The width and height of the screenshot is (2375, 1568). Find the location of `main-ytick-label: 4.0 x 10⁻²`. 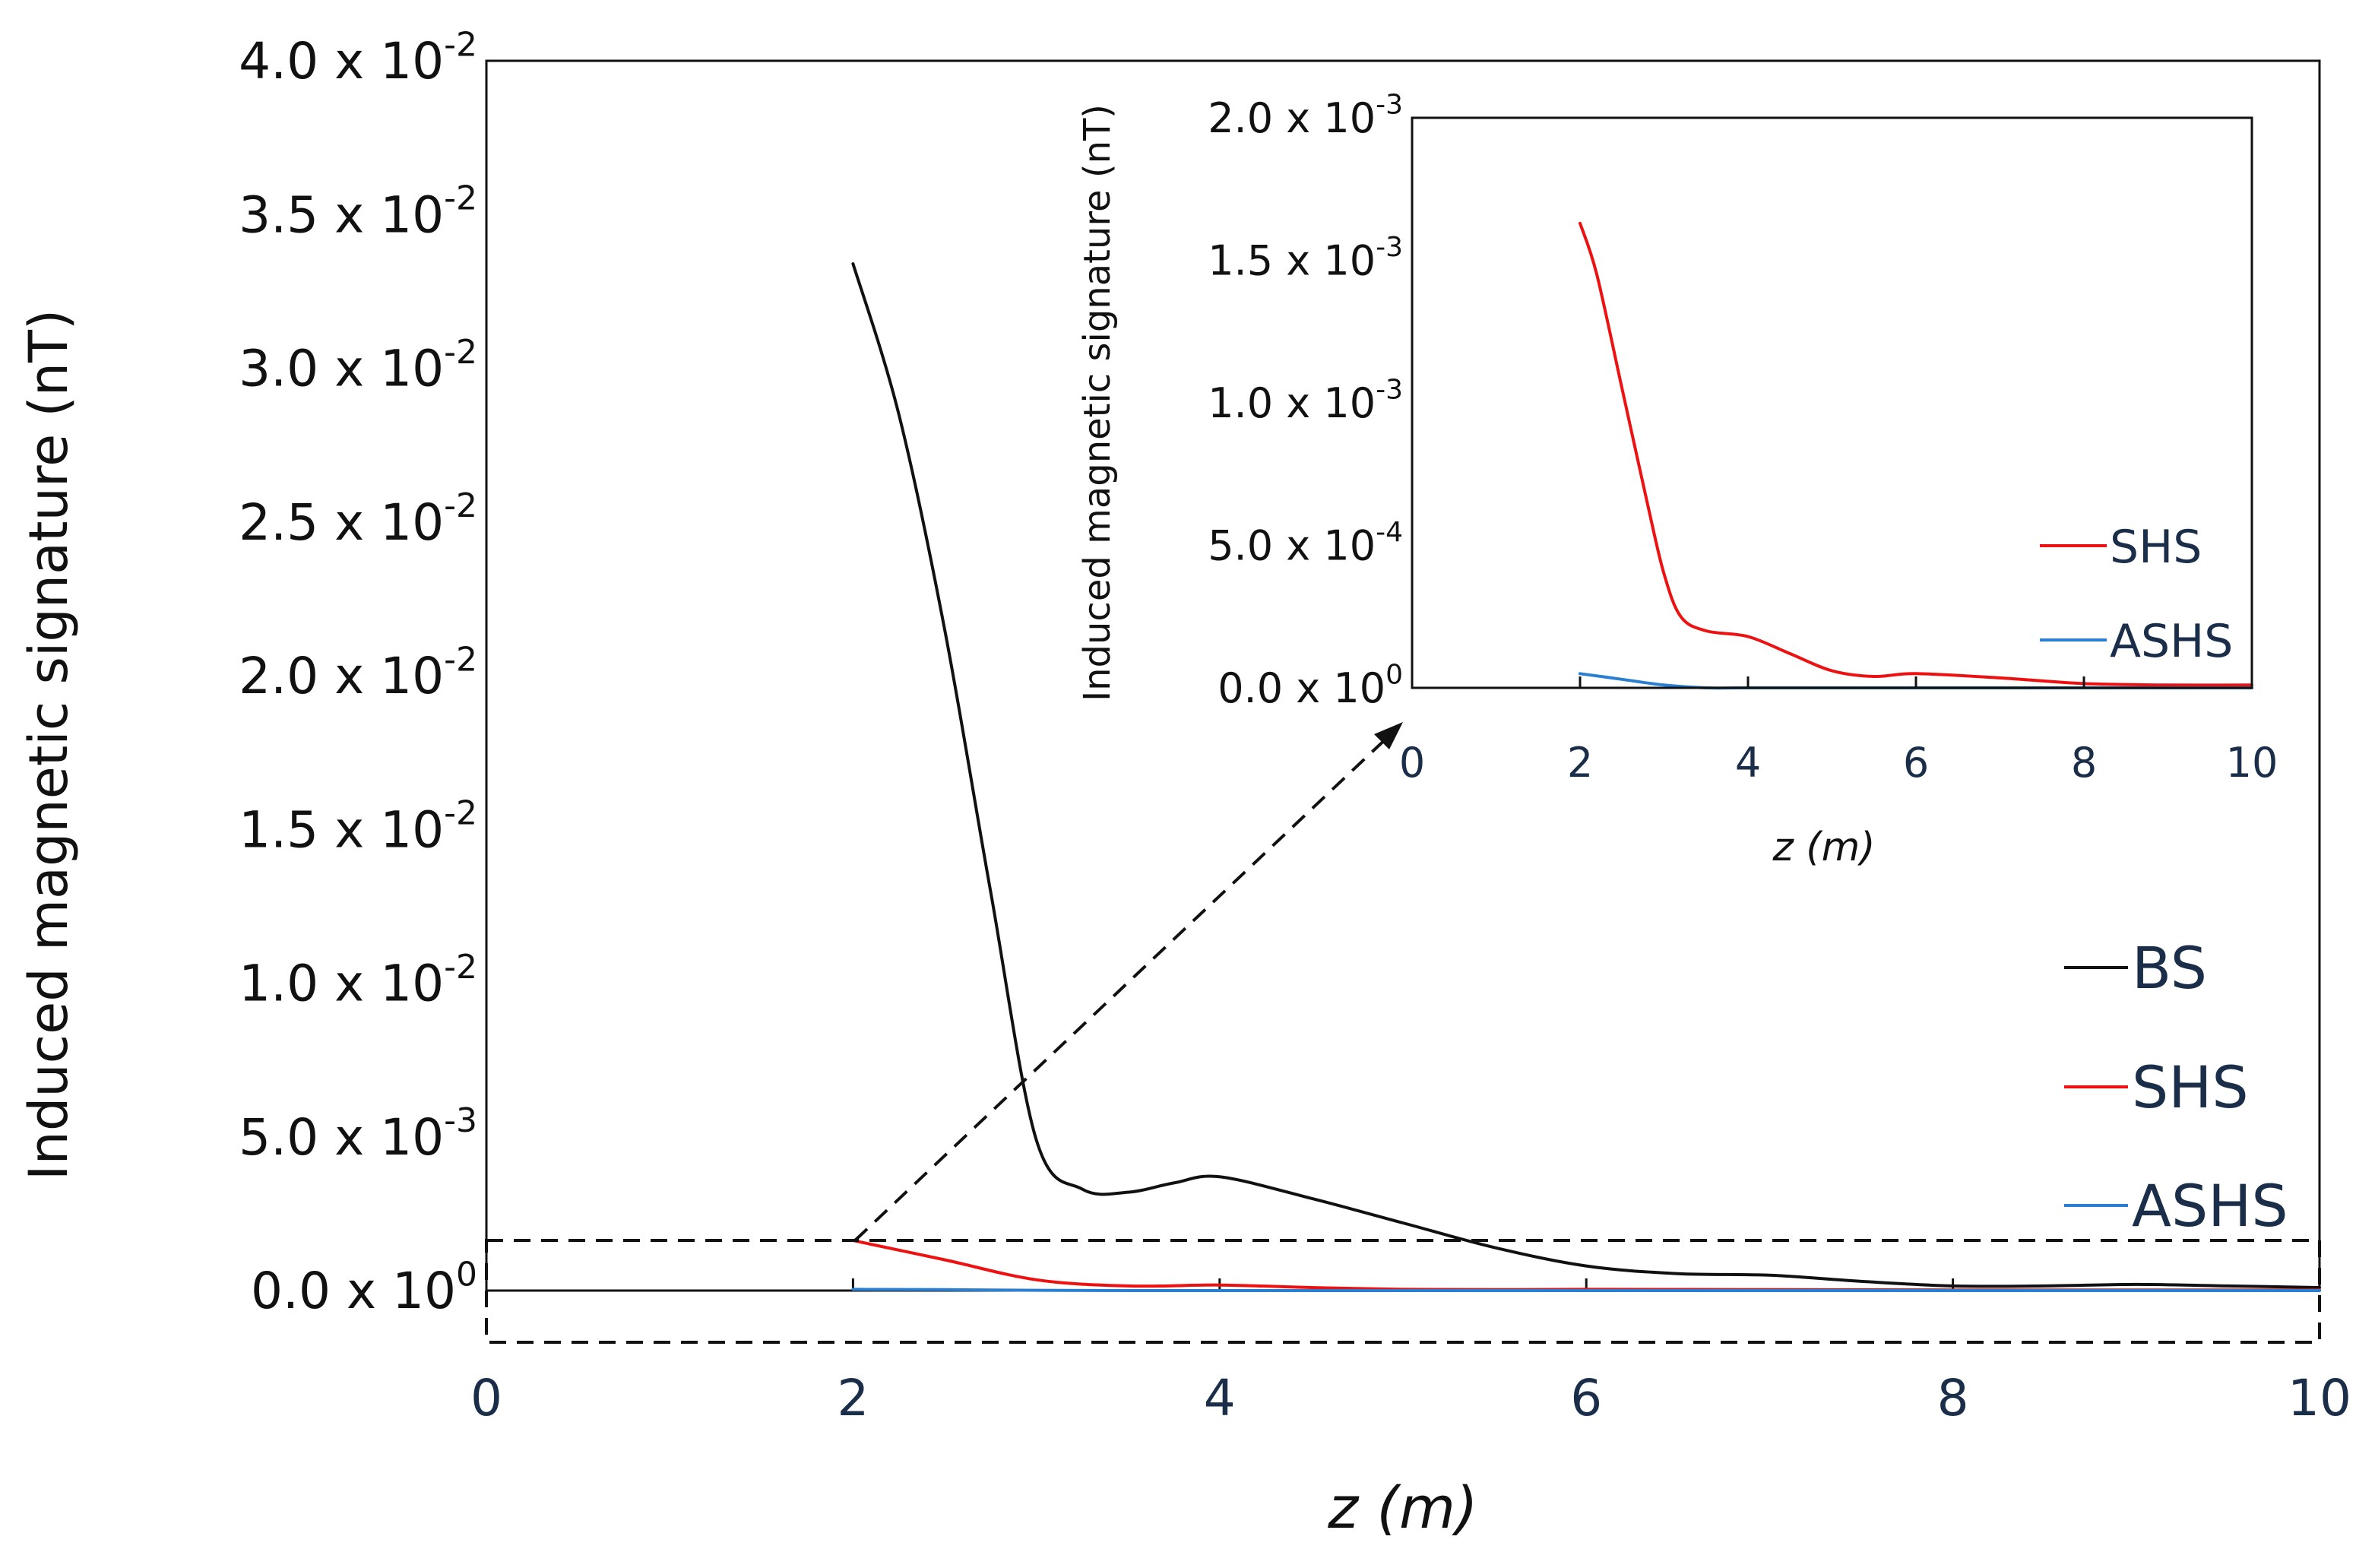

main-ytick-label: 4.0 x 10⁻² is located at coordinates (358, 57).